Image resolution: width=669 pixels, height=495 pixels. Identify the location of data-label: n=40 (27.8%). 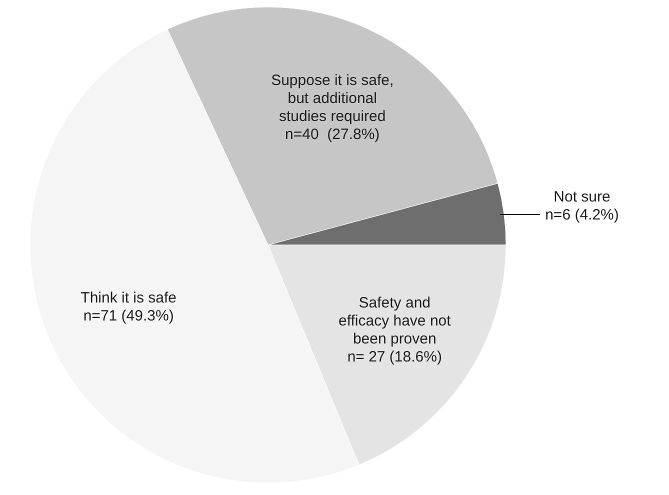
(332, 134).